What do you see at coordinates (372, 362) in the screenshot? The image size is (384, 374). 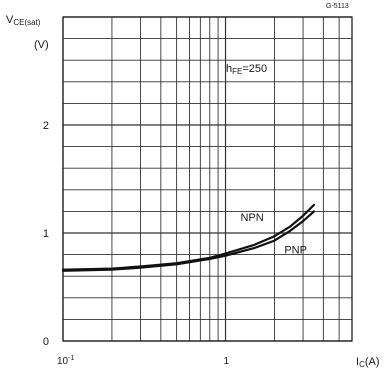 I see `x-axis-label-unit: (A)` at bounding box center [372, 362].